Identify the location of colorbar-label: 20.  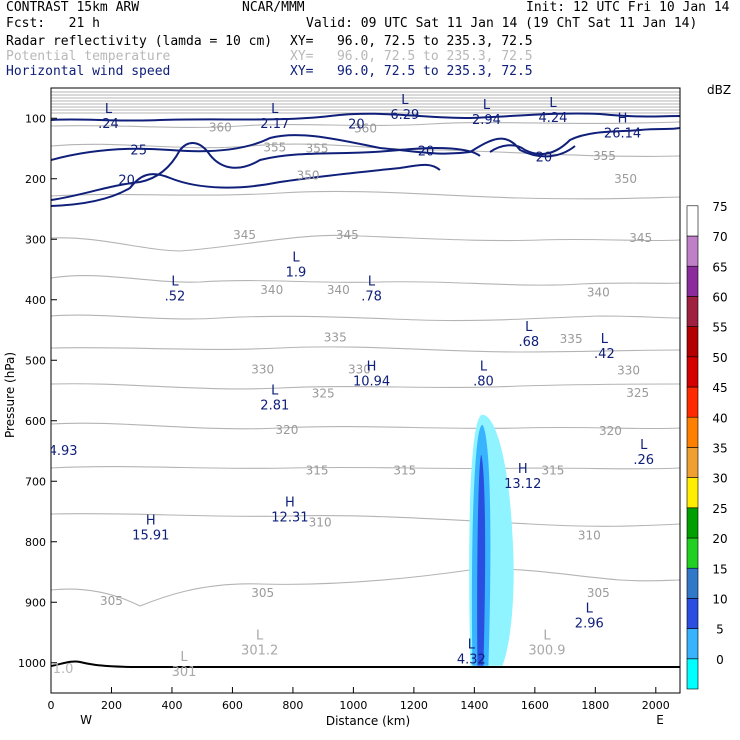
(719, 539).